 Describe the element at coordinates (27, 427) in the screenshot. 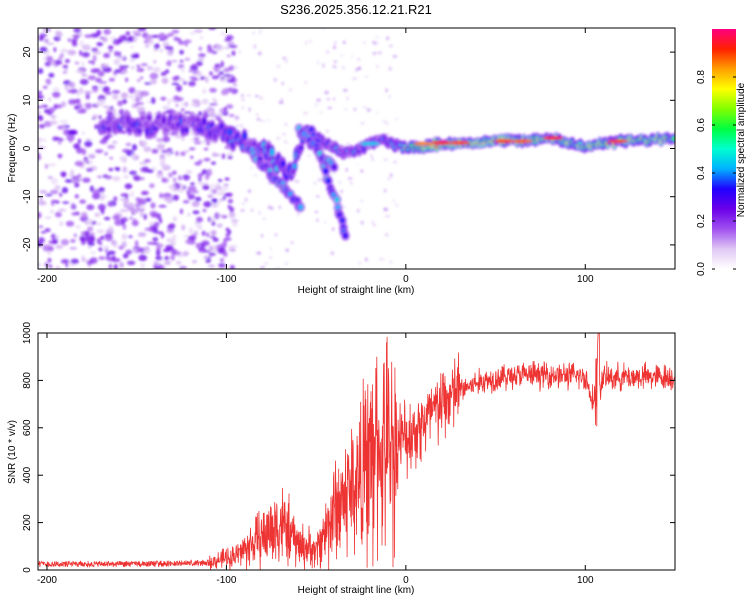

I see `y-tick-label: 600` at that location.